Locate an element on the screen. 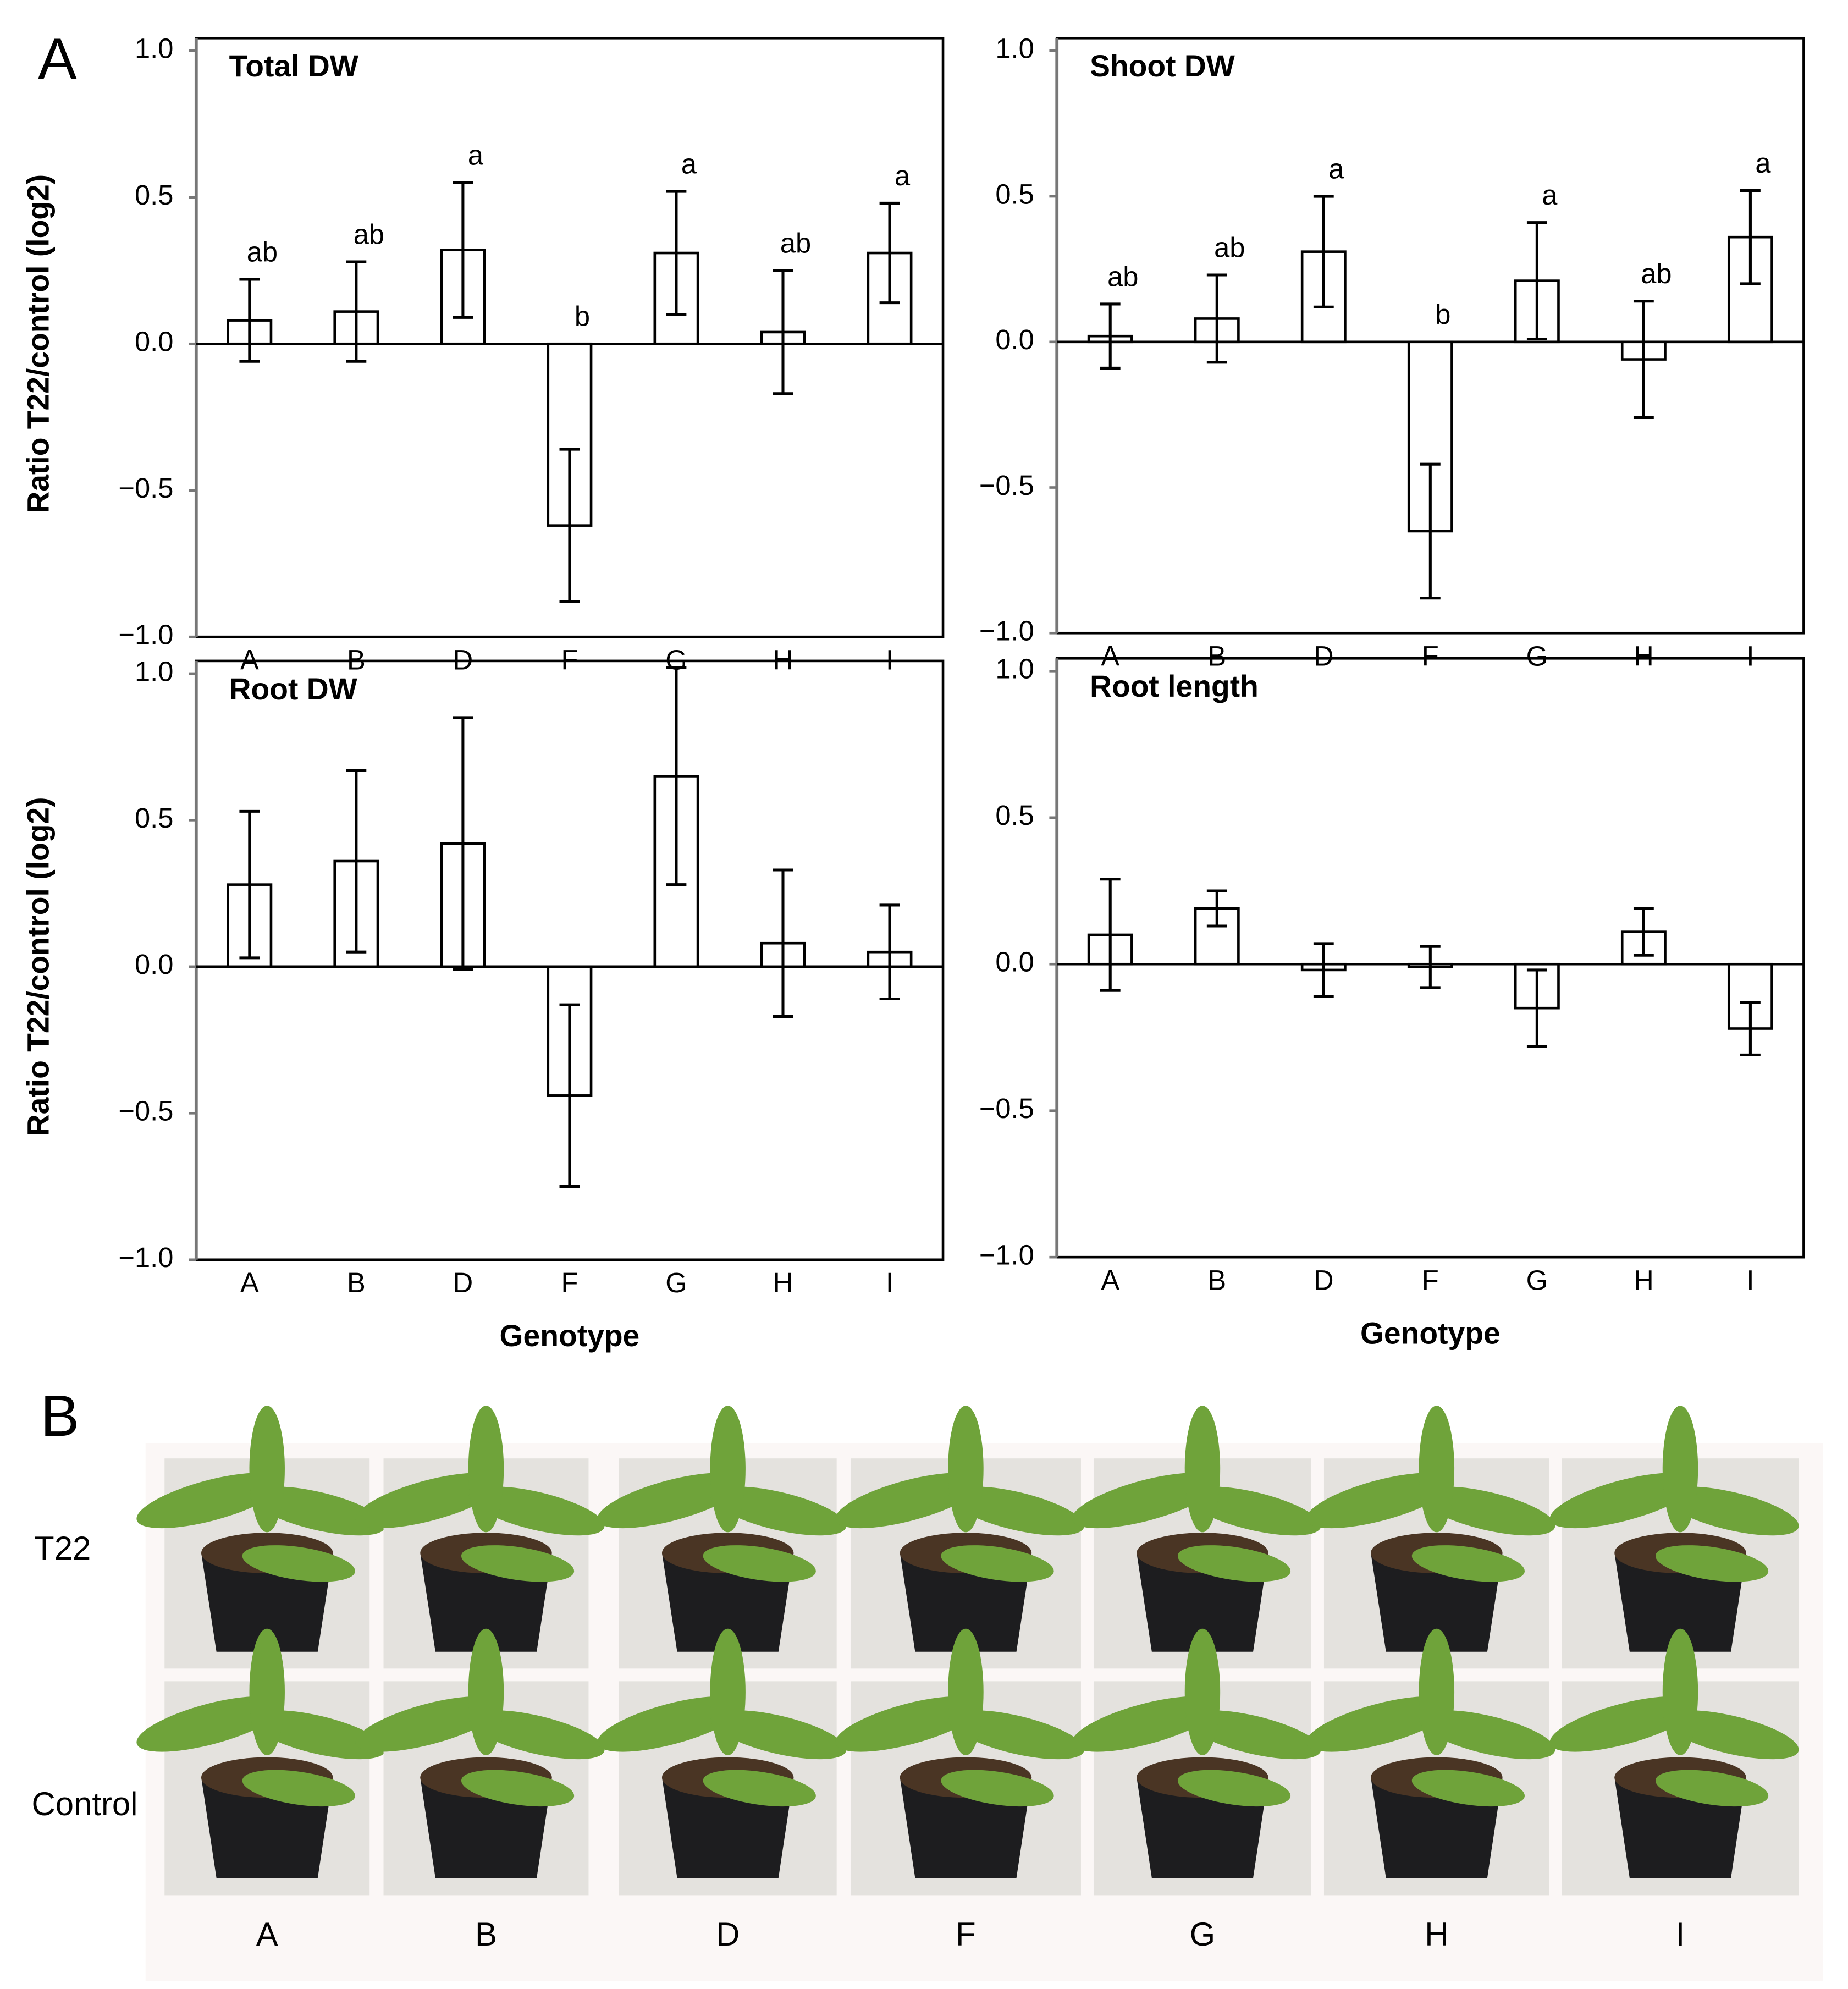 The width and height of the screenshot is (1848, 1989). column-label: B is located at coordinates (486, 1934).